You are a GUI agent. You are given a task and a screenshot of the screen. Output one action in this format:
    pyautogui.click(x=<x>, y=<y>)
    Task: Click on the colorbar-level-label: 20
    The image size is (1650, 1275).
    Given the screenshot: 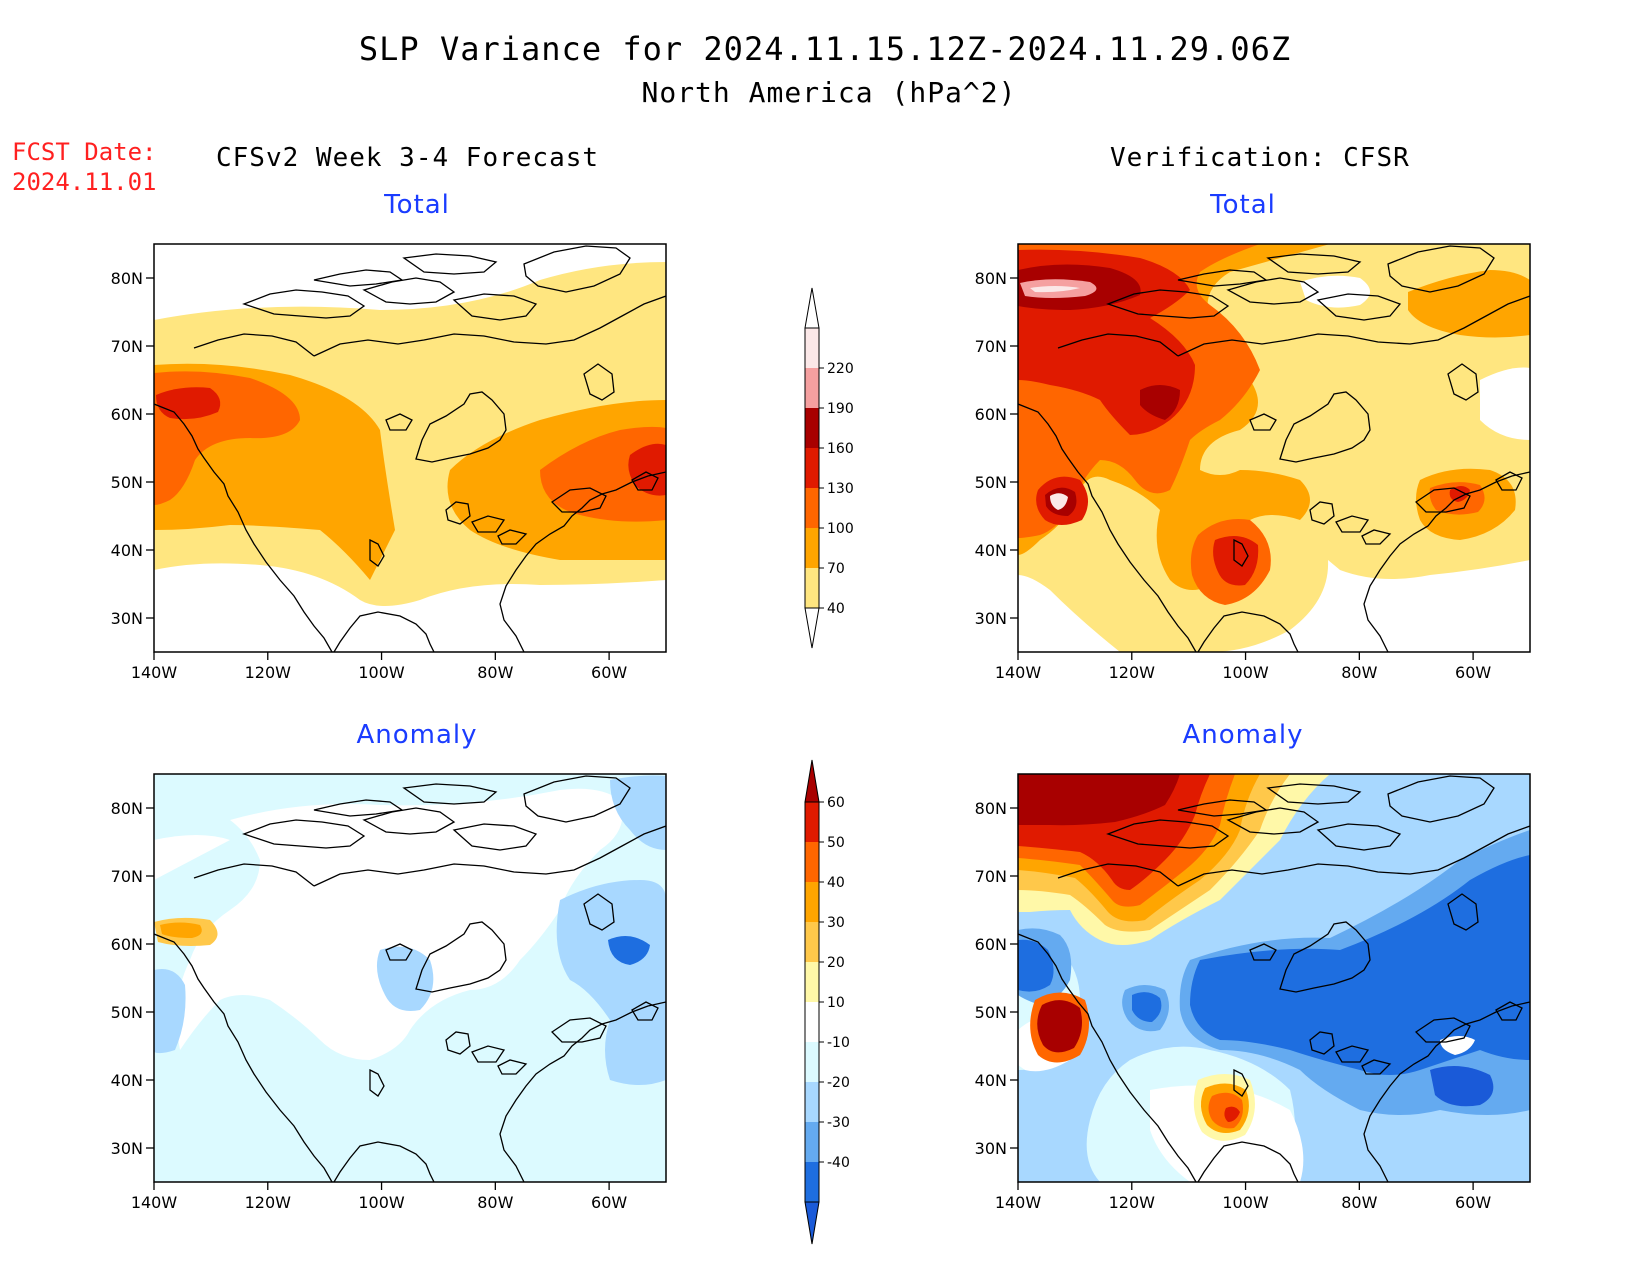 What is the action you would take?
    pyautogui.click(x=836, y=963)
    